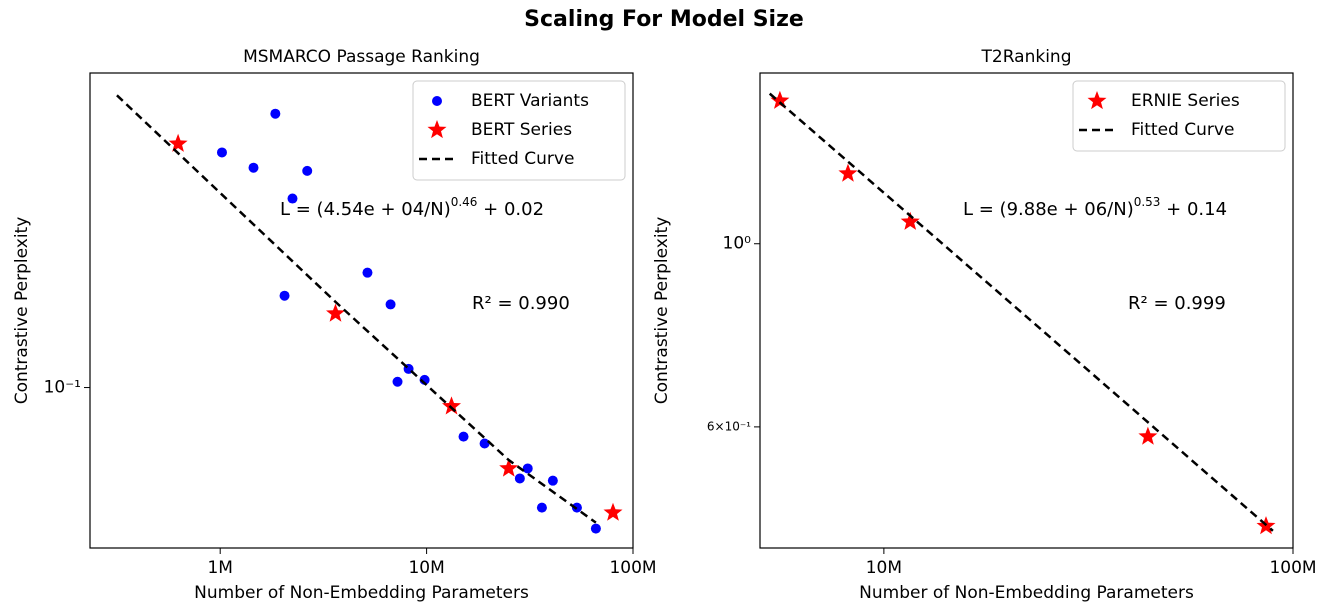  I want to click on legend-label: BERT Variants, so click(530, 101).